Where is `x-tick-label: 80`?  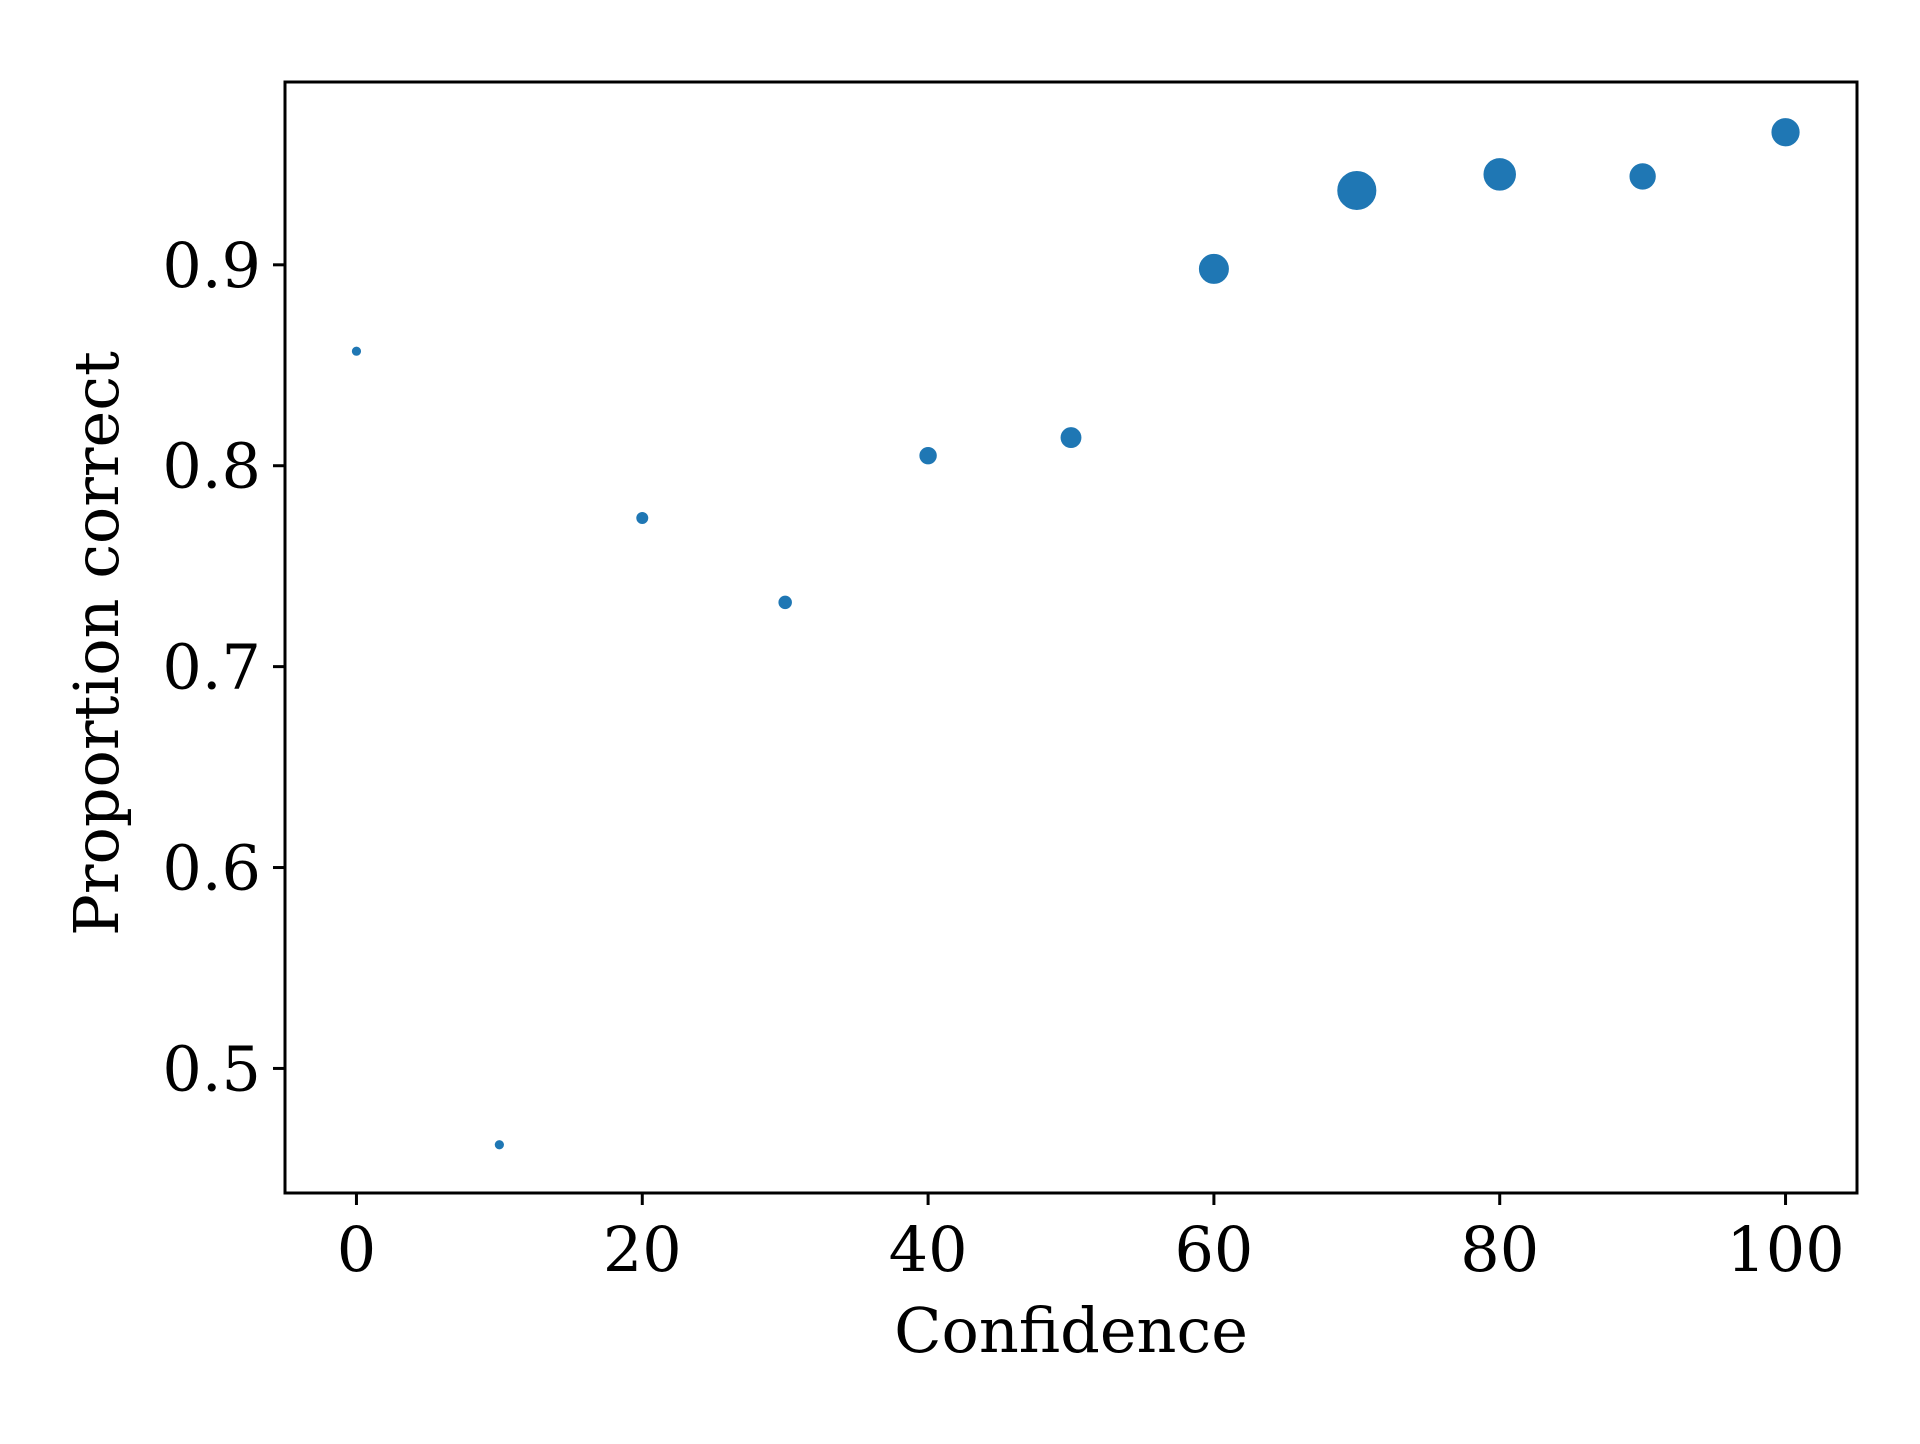
x-tick-label: 80 is located at coordinates (1499, 1249).